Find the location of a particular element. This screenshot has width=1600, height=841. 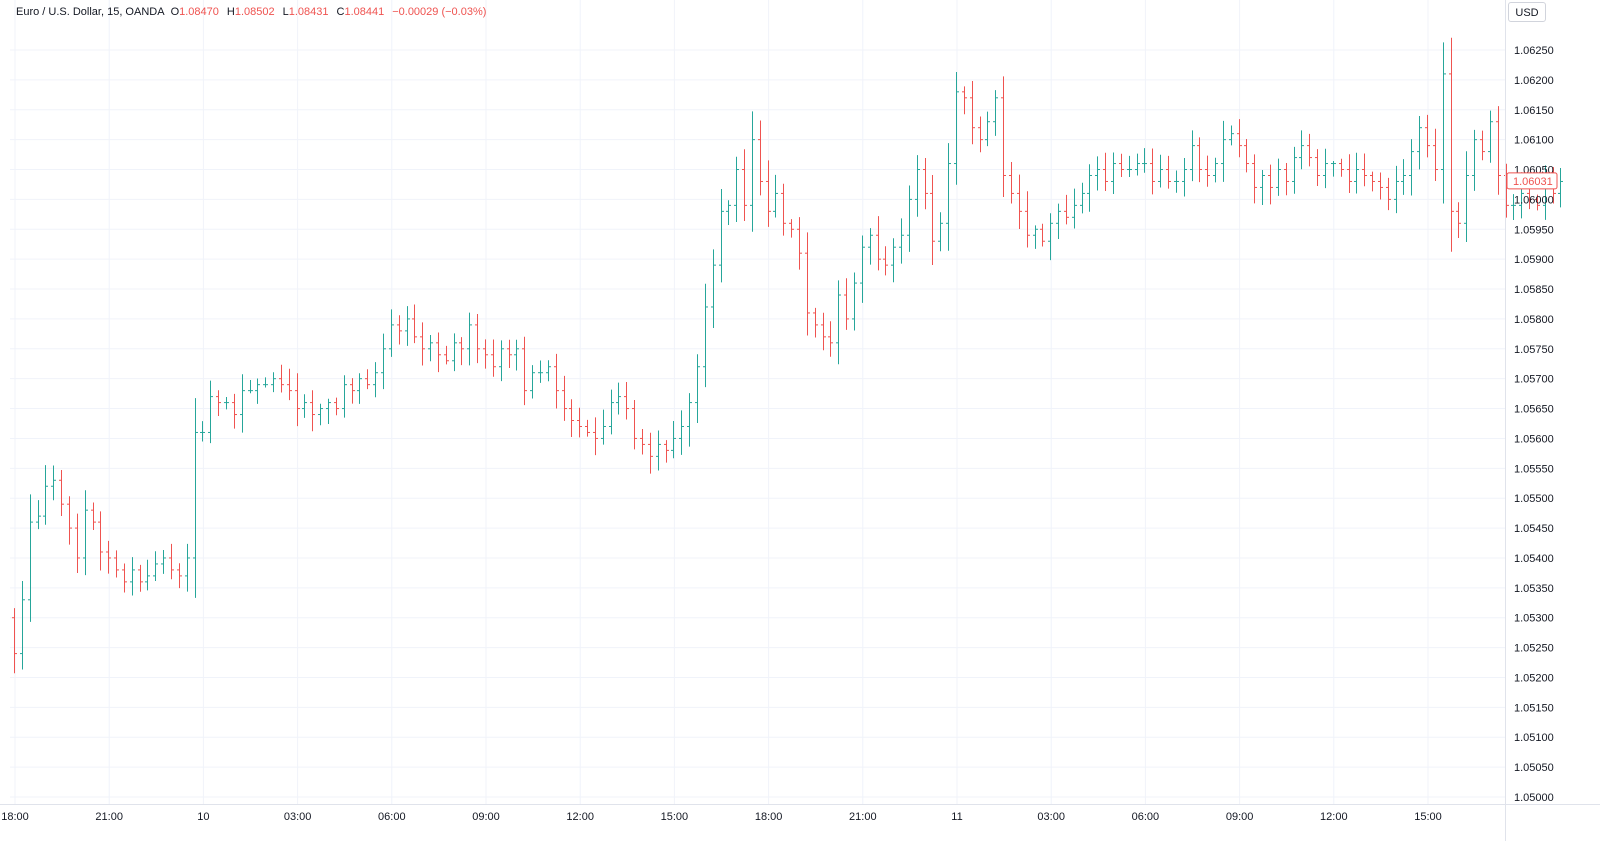

time-tick-label: 12:00 is located at coordinates (580, 817).